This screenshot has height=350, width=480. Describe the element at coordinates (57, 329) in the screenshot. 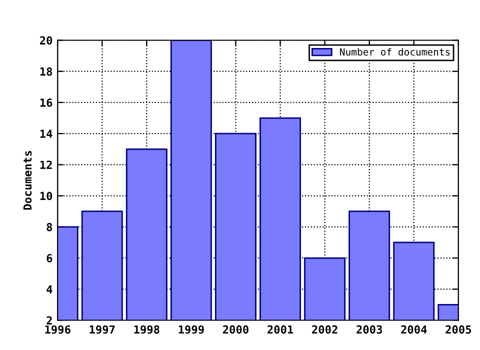

I see `x-tick-label: 1996` at that location.